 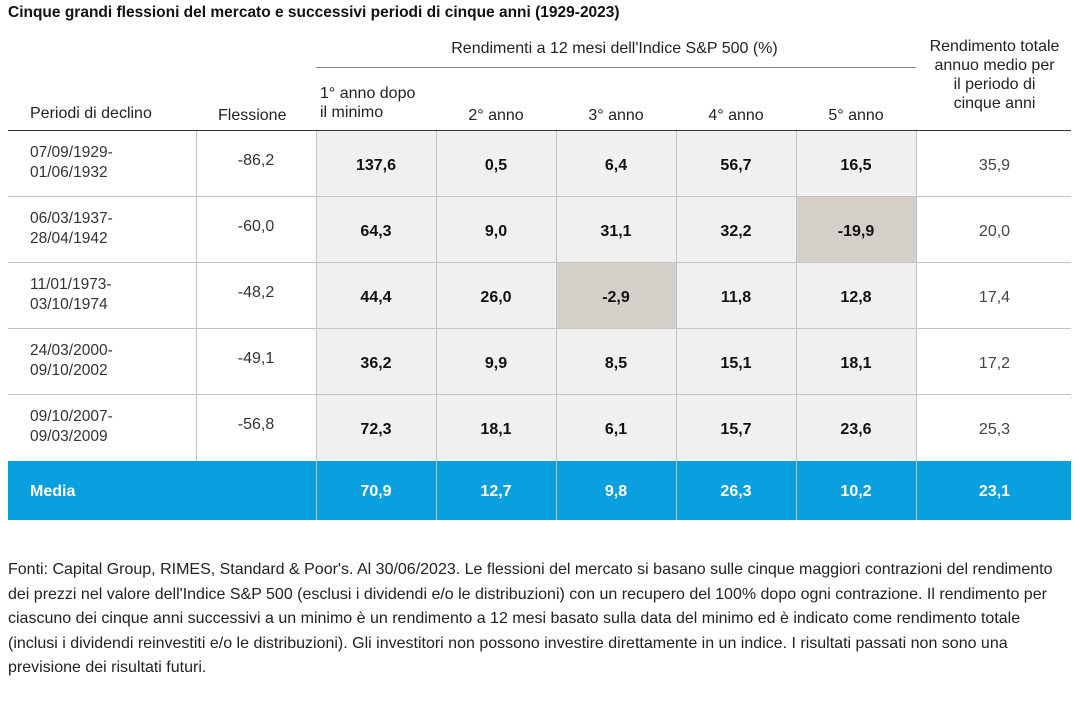 I want to click on return-value-y5: 23,6, so click(x=856, y=429).